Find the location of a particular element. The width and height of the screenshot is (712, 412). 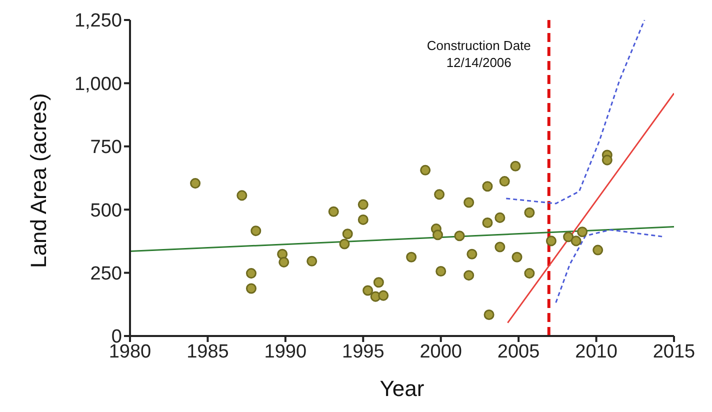

x-tick-label: 2015 is located at coordinates (674, 351).